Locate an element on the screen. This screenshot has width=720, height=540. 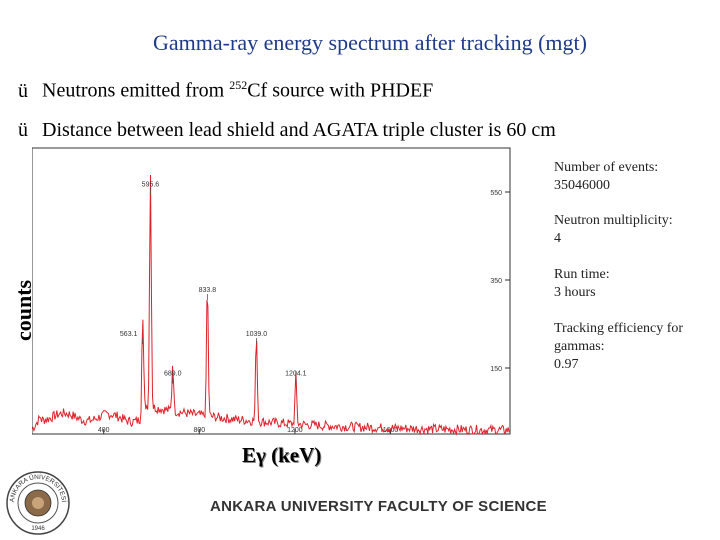
y-tick-label: 550 is located at coordinates (496, 193).